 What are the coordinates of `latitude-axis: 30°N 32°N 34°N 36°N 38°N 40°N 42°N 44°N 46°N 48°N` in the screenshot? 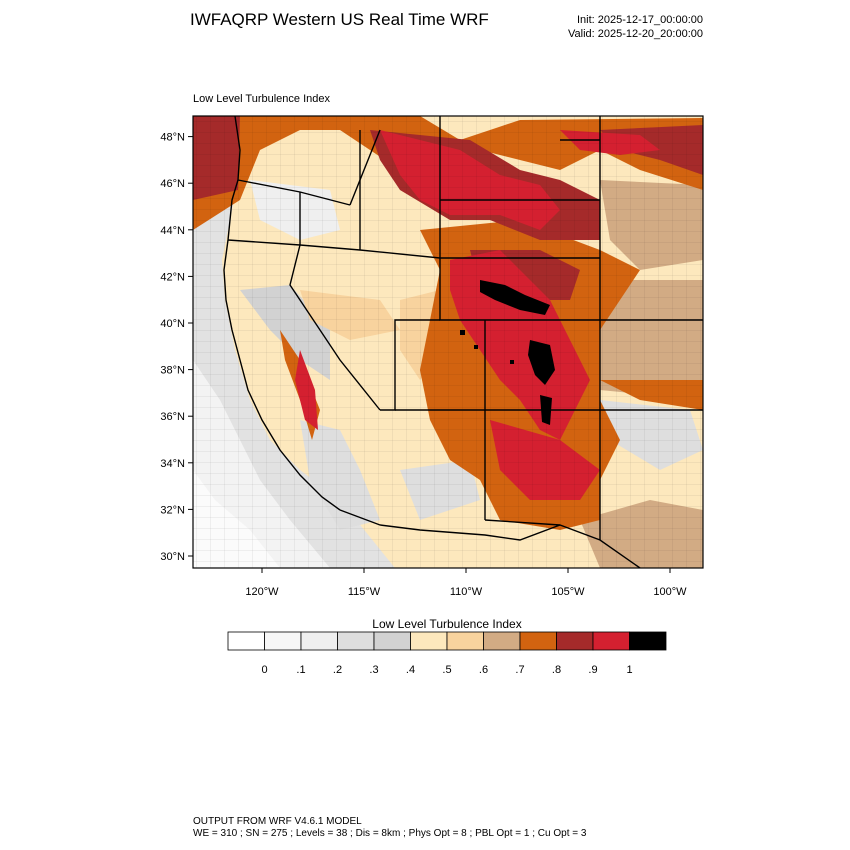 It's located at (176, 347).